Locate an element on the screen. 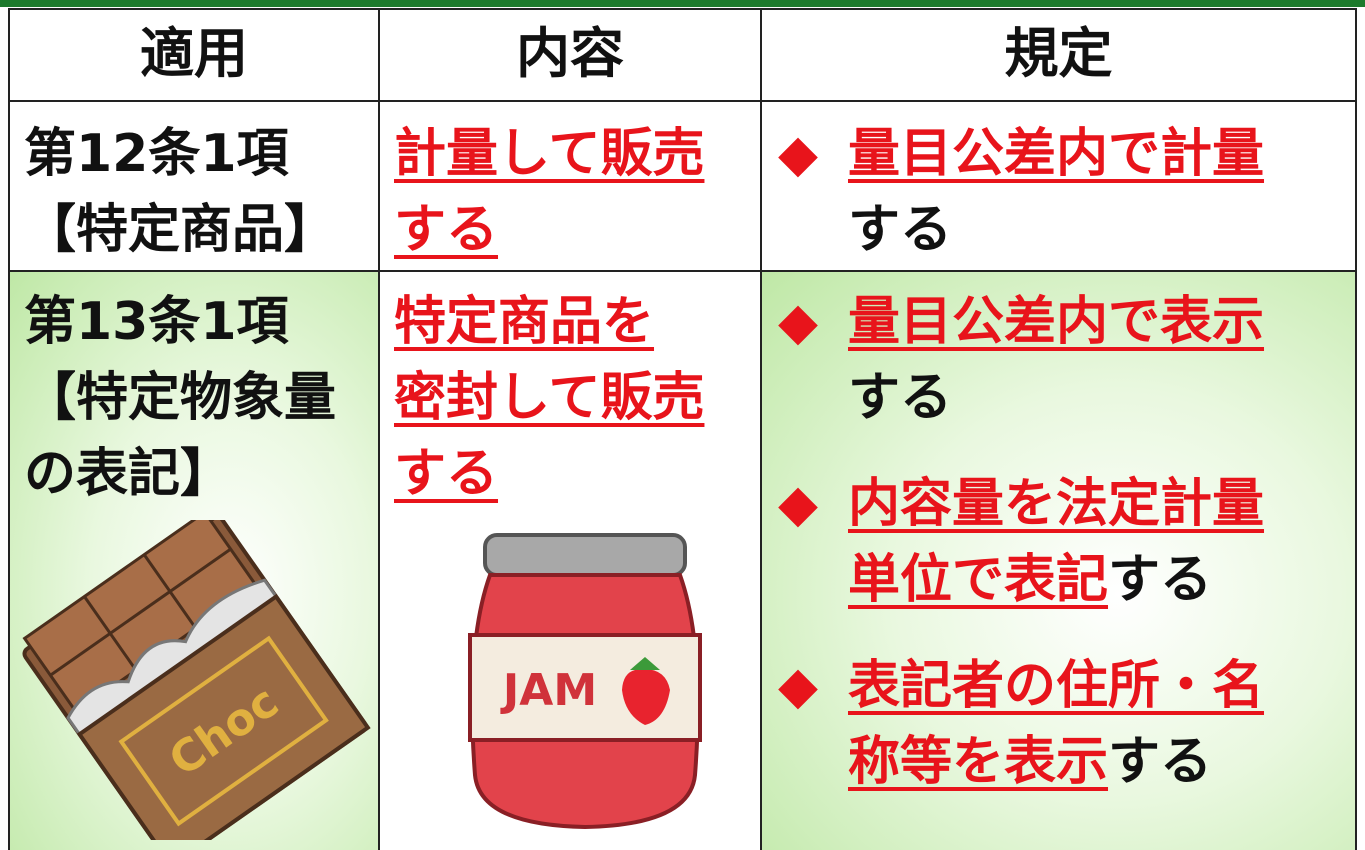 This screenshot has height=850, width=1365. rule-text: 単位で表記 is located at coordinates (978, 580).